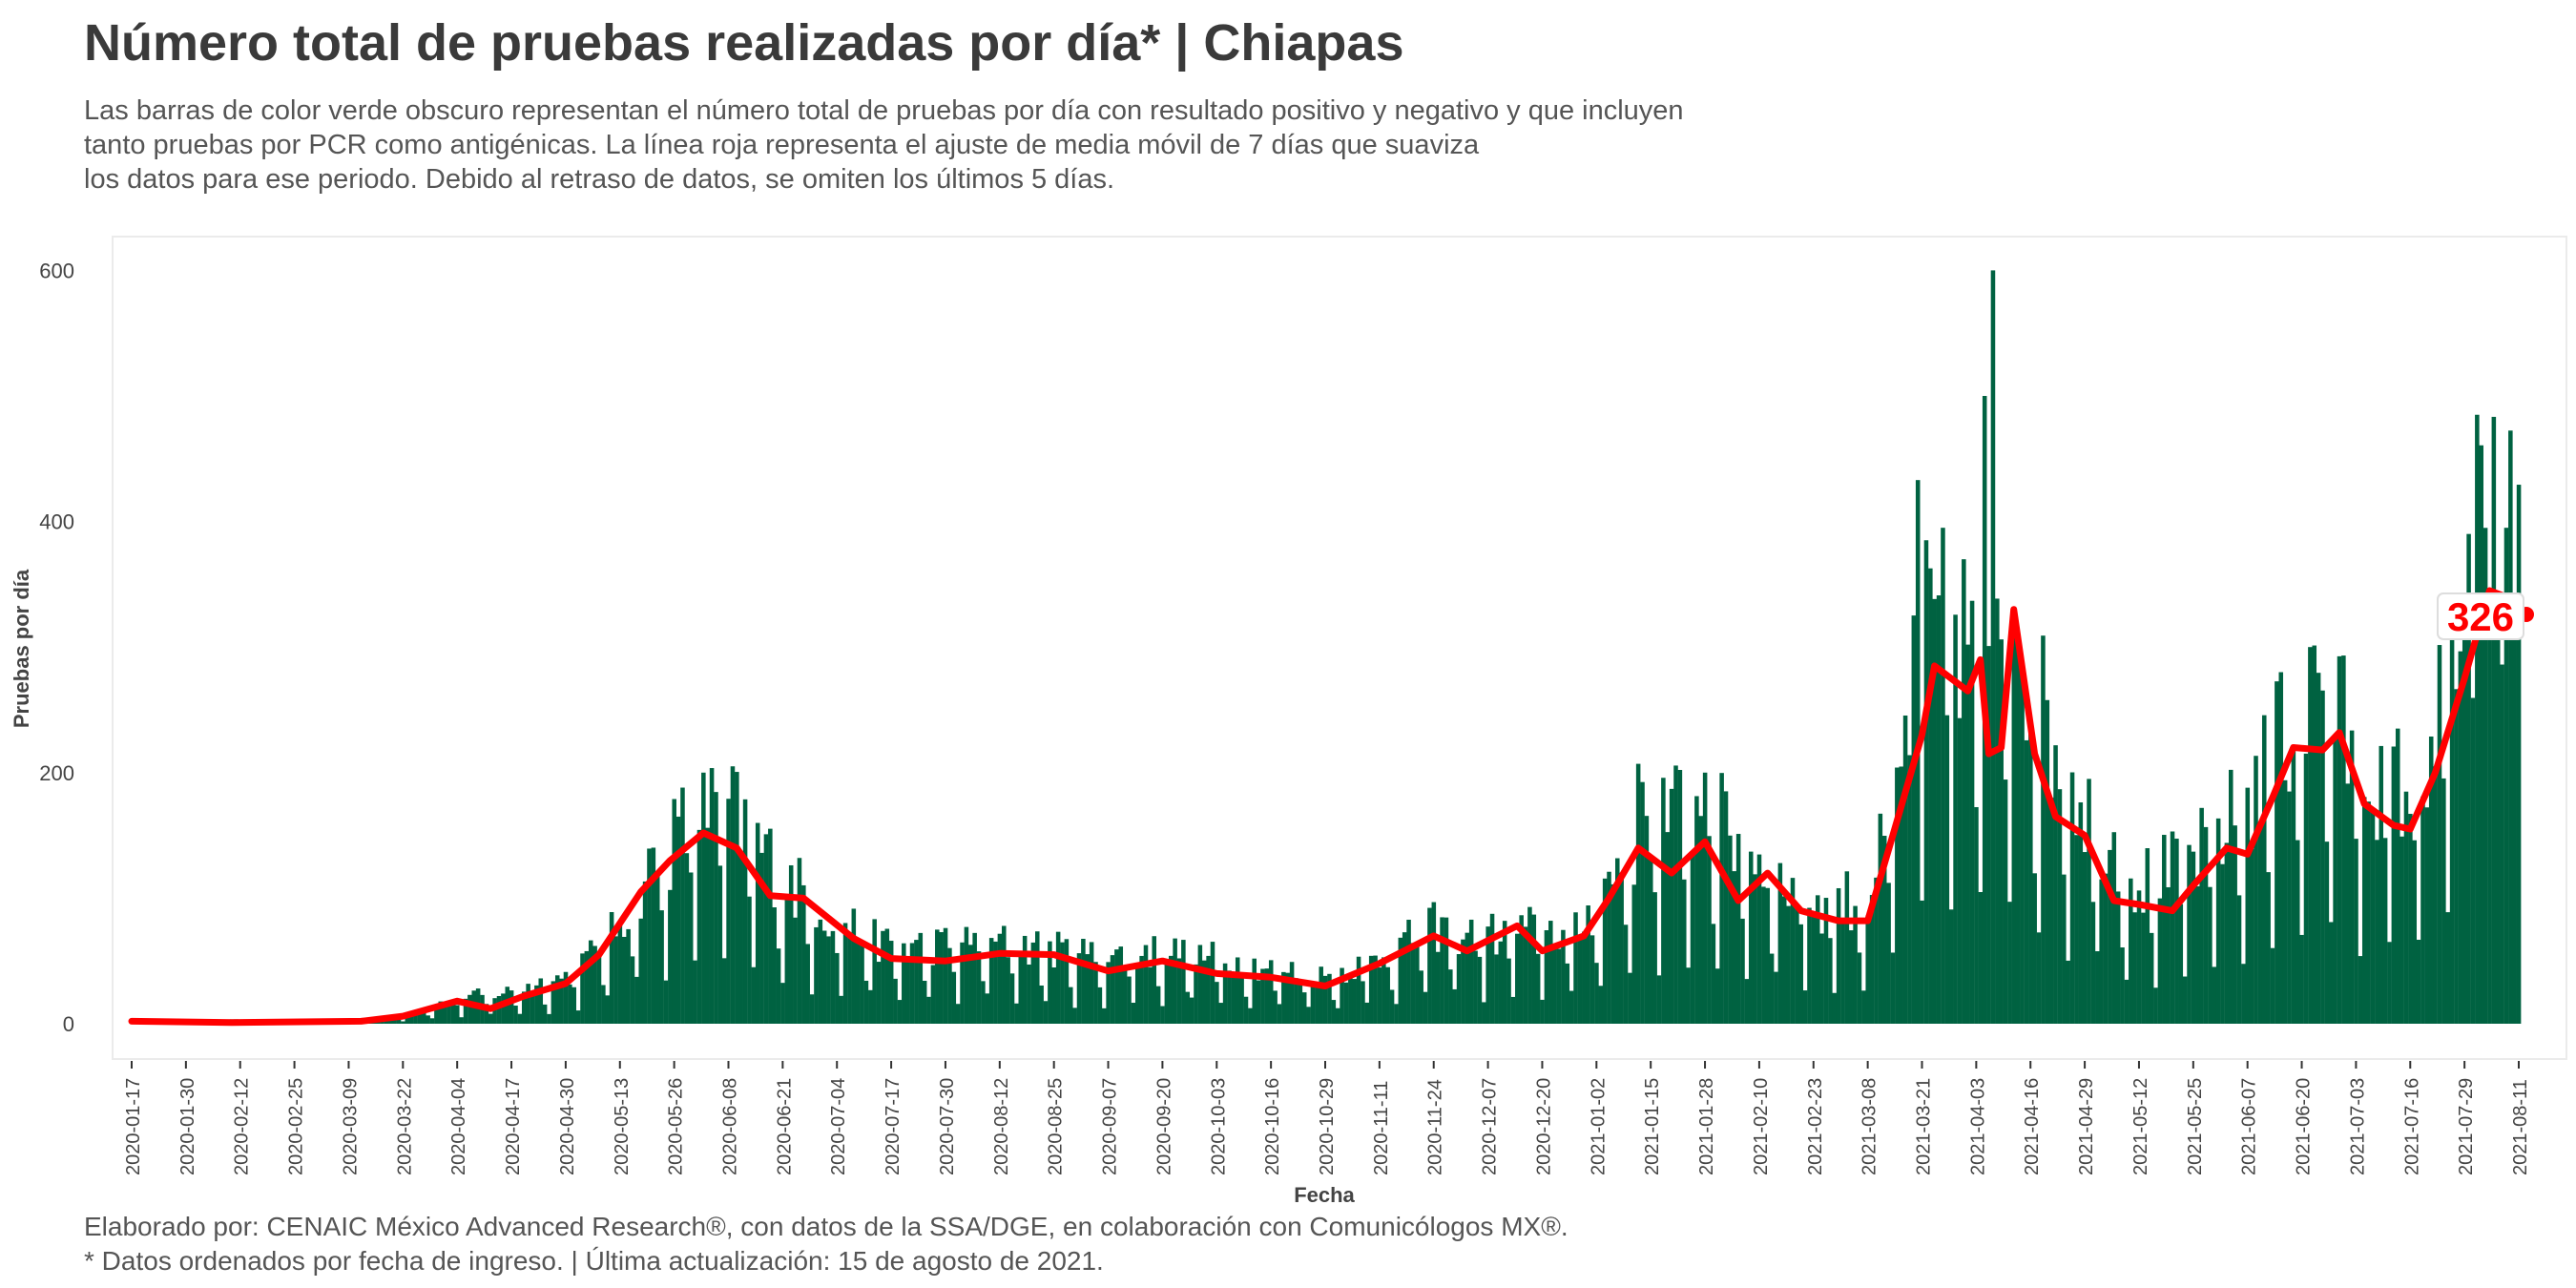 This screenshot has width=2576, height=1288. I want to click on x-tick-label: 2021-04-16, so click(2032, 1126).